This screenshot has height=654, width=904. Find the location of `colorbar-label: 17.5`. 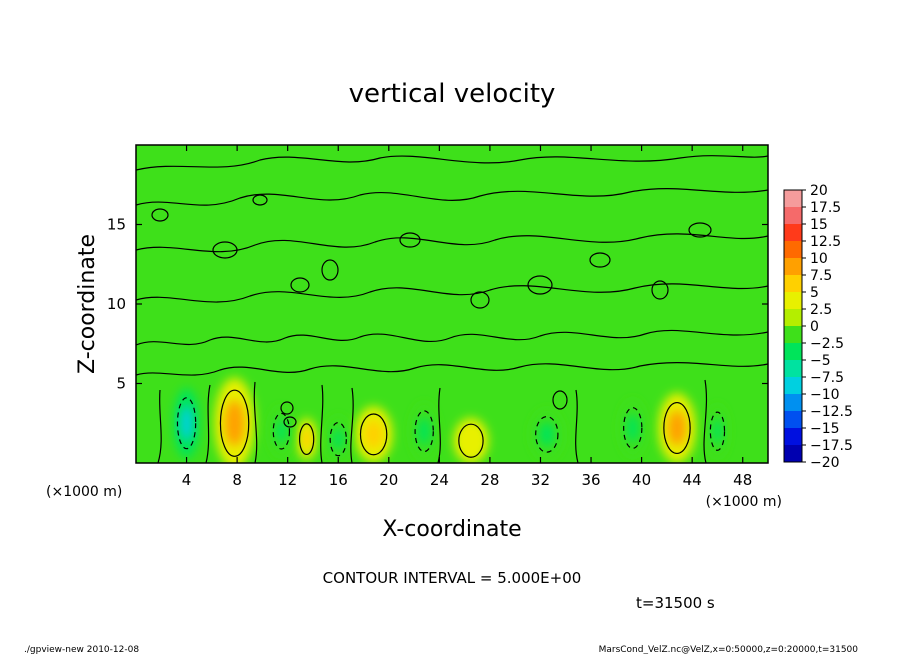

colorbar-label: 17.5 is located at coordinates (825, 208).